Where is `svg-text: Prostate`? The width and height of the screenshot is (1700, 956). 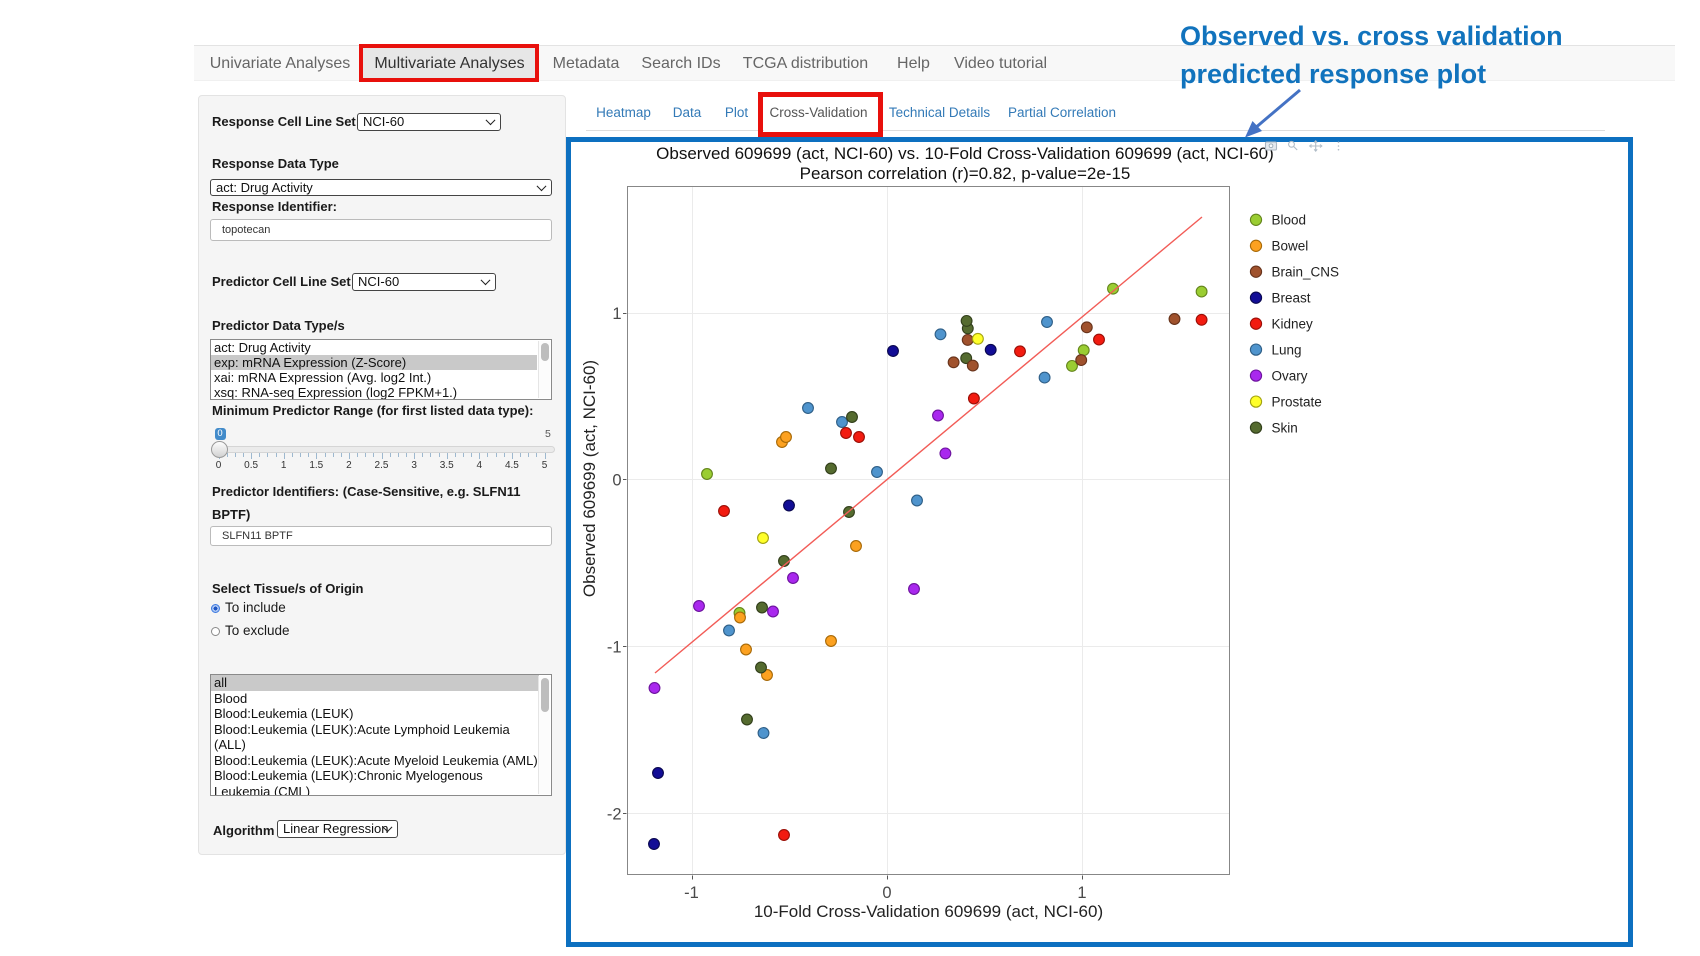
svg-text: Prostate is located at coordinates (1297, 401).